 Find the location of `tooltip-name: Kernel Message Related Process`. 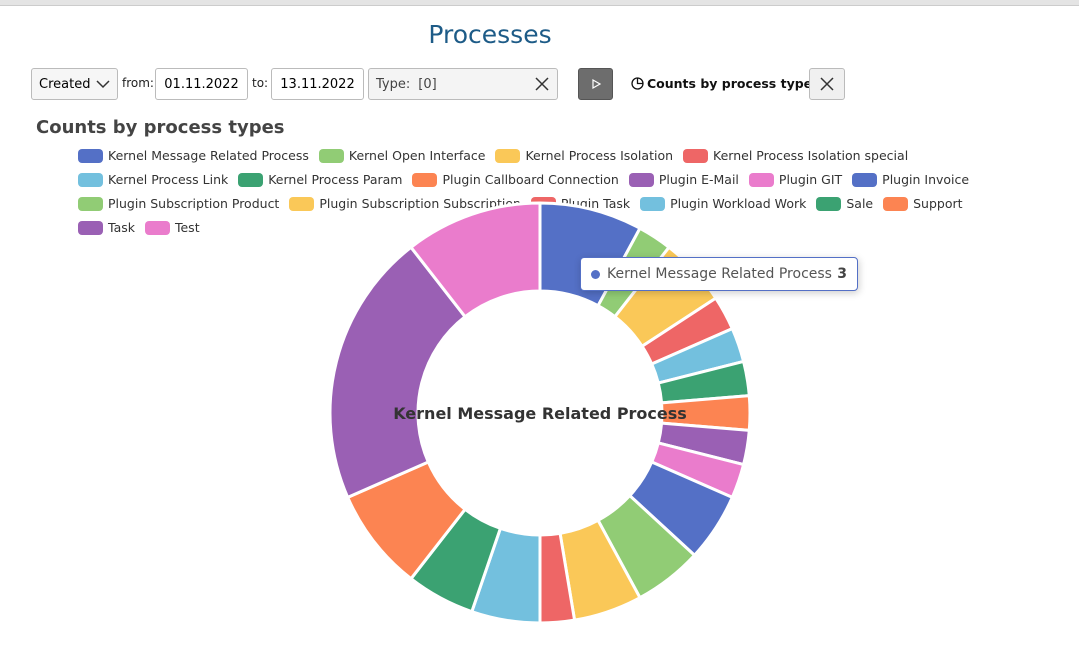

tooltip-name: Kernel Message Related Process is located at coordinates (719, 274).